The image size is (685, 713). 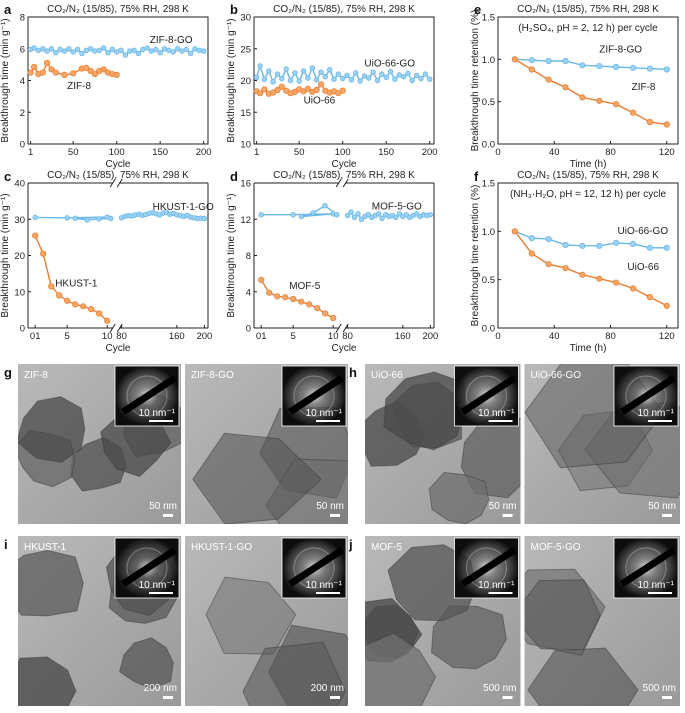 What do you see at coordinates (588, 9) in the screenshot?
I see `chart-title-e: CO₂/N₂ (15/85), 75% RH, 298 K` at bounding box center [588, 9].